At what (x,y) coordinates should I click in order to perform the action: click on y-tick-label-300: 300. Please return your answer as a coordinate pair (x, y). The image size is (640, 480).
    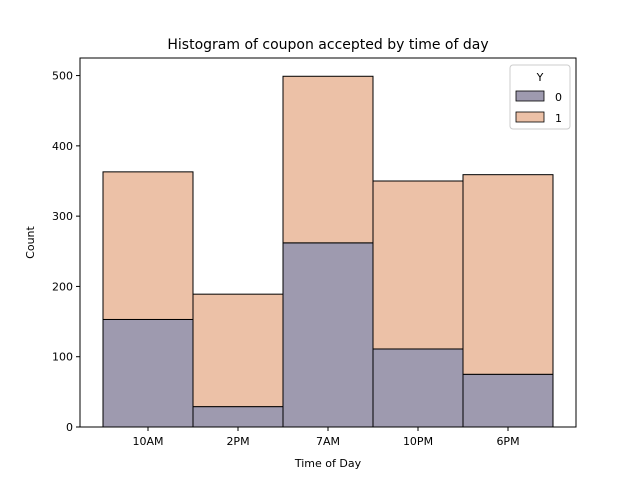
    Looking at the image, I should click on (62, 216).